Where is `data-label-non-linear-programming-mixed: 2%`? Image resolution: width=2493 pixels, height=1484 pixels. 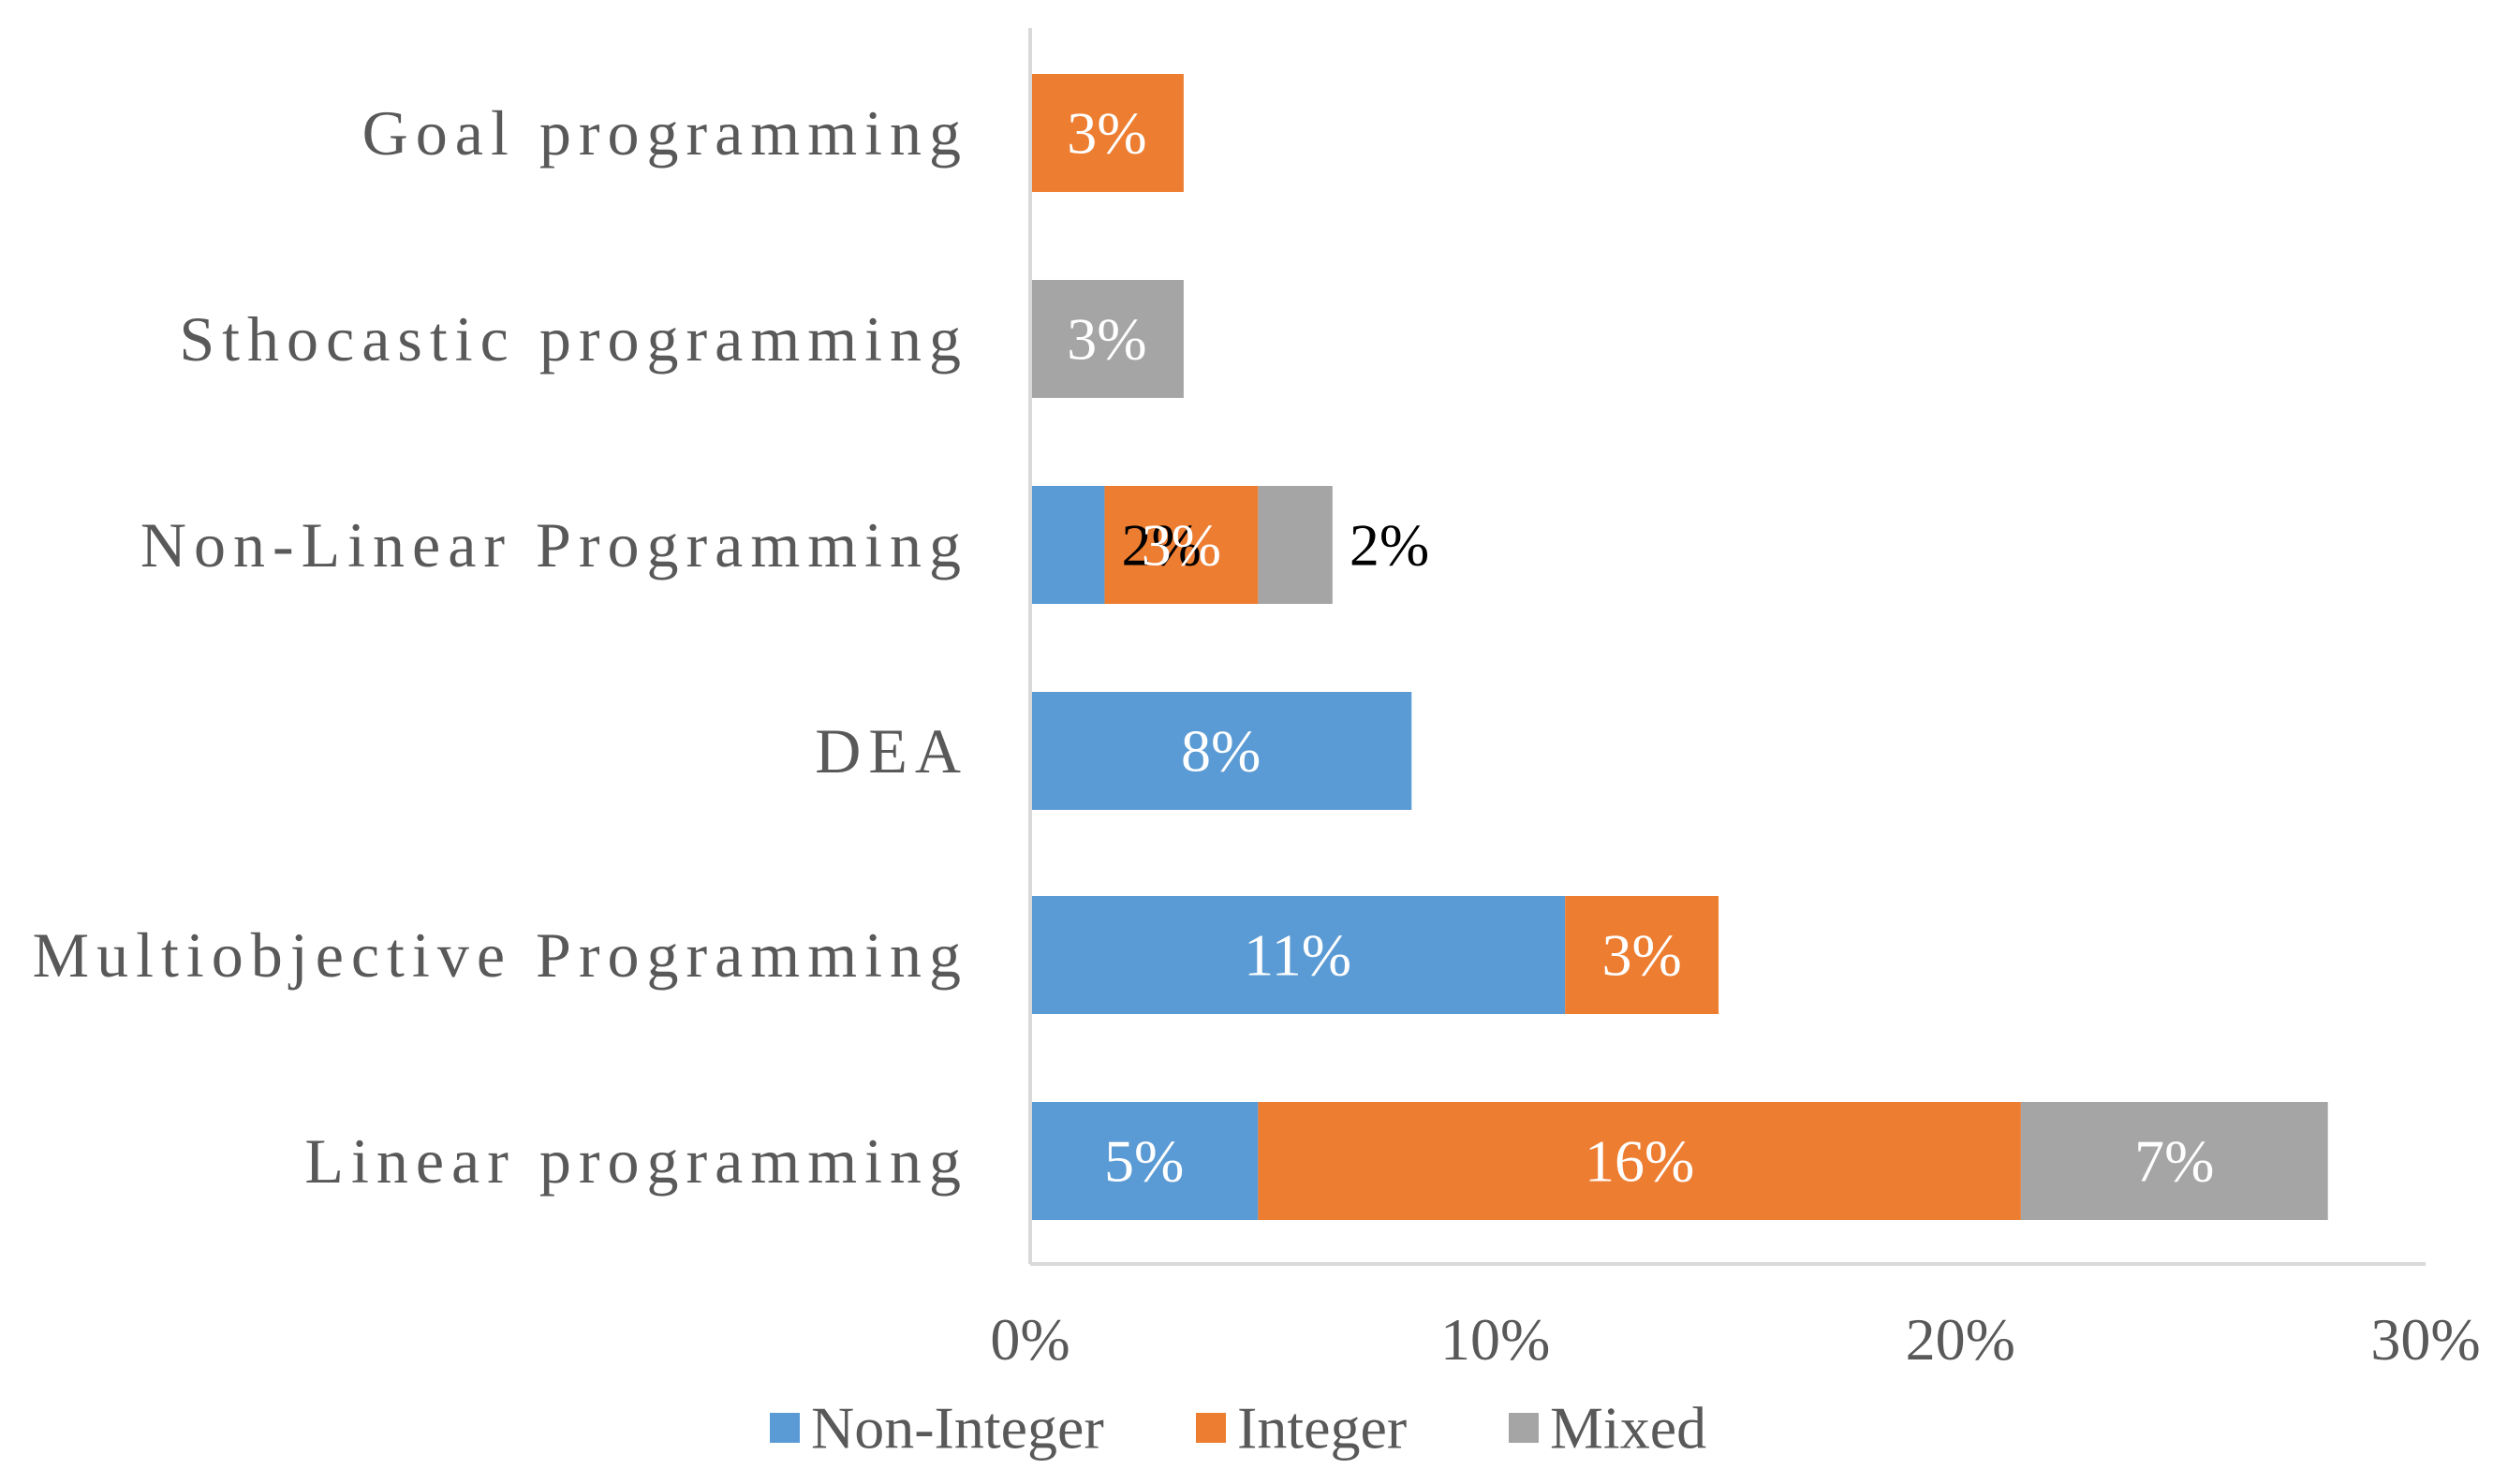 data-label-non-linear-programming-mixed: 2% is located at coordinates (1390, 545).